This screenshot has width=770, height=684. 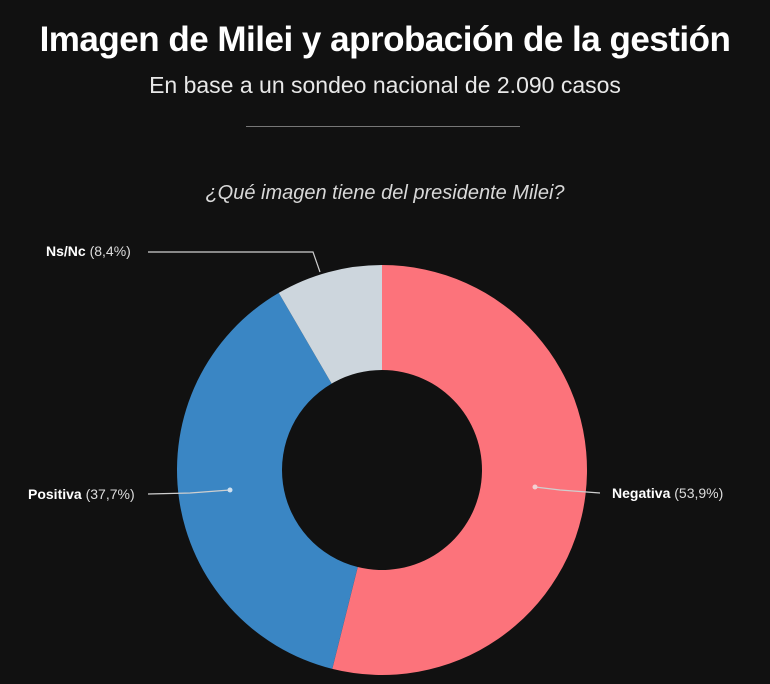 What do you see at coordinates (385, 193) in the screenshot?
I see `chart-question: ¿Qué imagen tiene del presidente Milei?` at bounding box center [385, 193].